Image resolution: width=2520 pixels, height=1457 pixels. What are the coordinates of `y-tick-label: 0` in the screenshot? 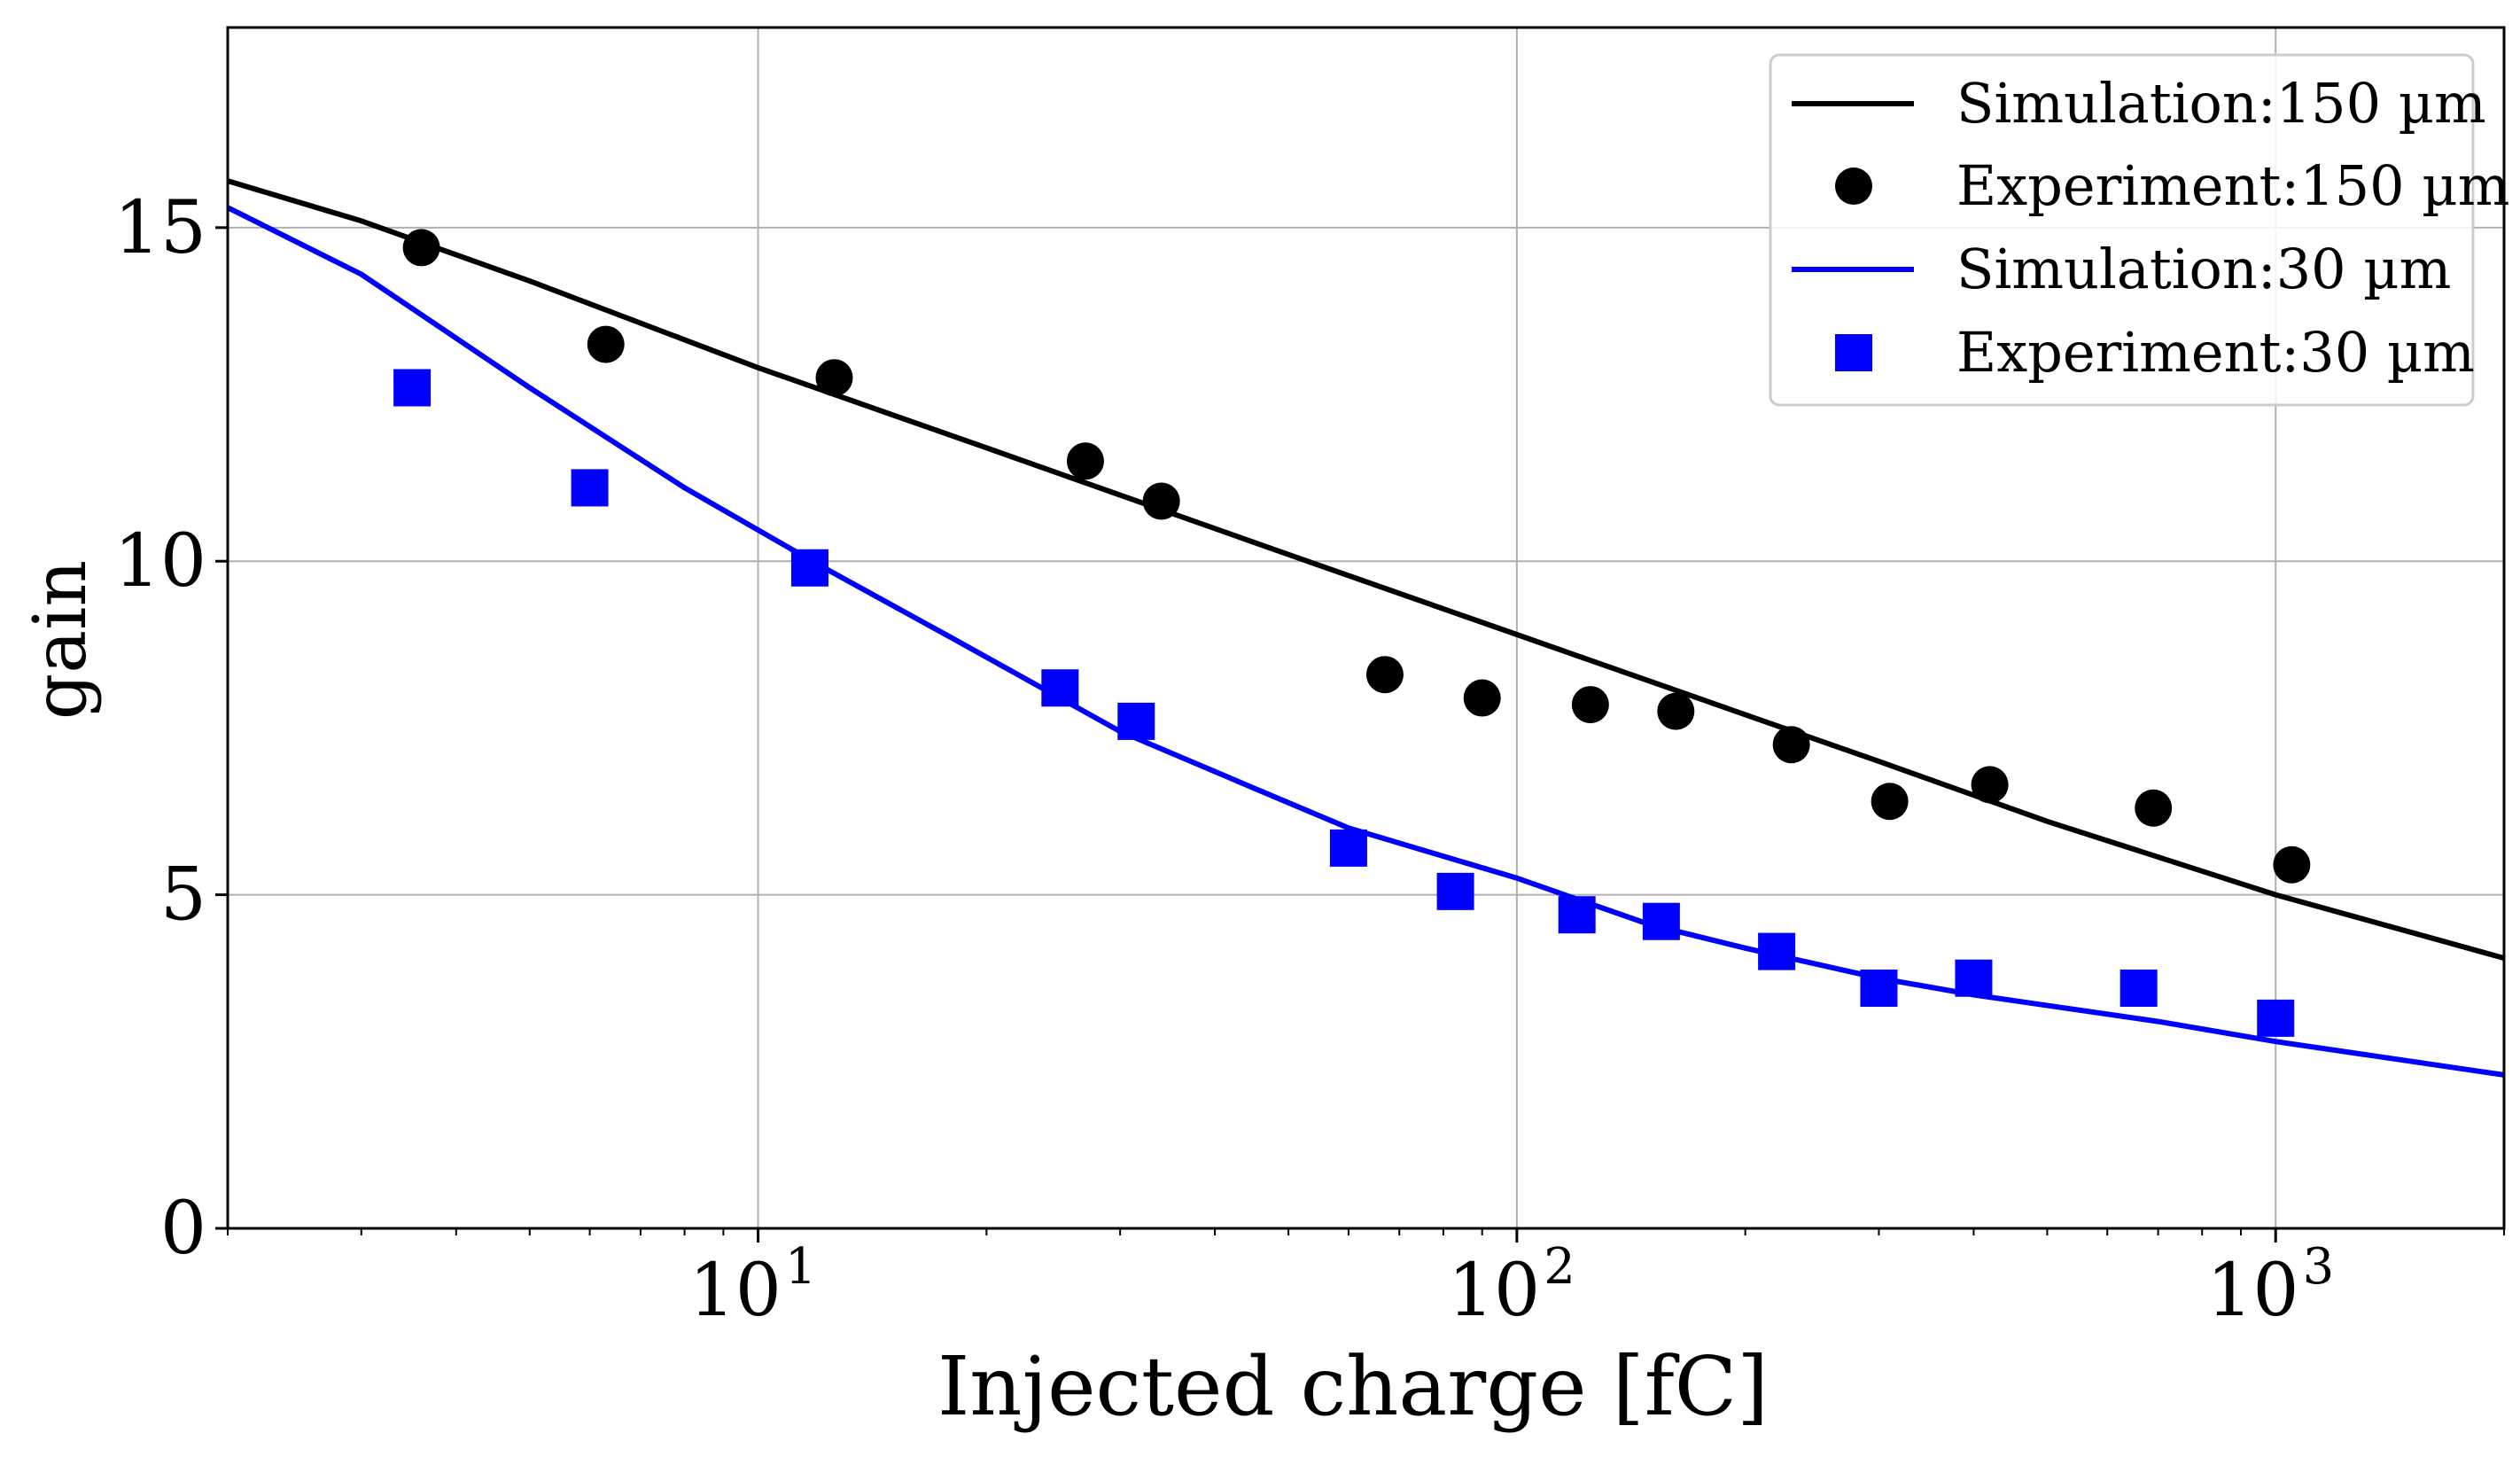 It's located at (183, 1229).